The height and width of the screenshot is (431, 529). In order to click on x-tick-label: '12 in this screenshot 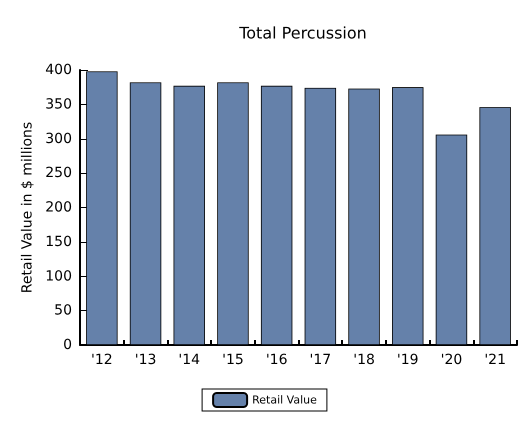, I will do `click(102, 360)`.